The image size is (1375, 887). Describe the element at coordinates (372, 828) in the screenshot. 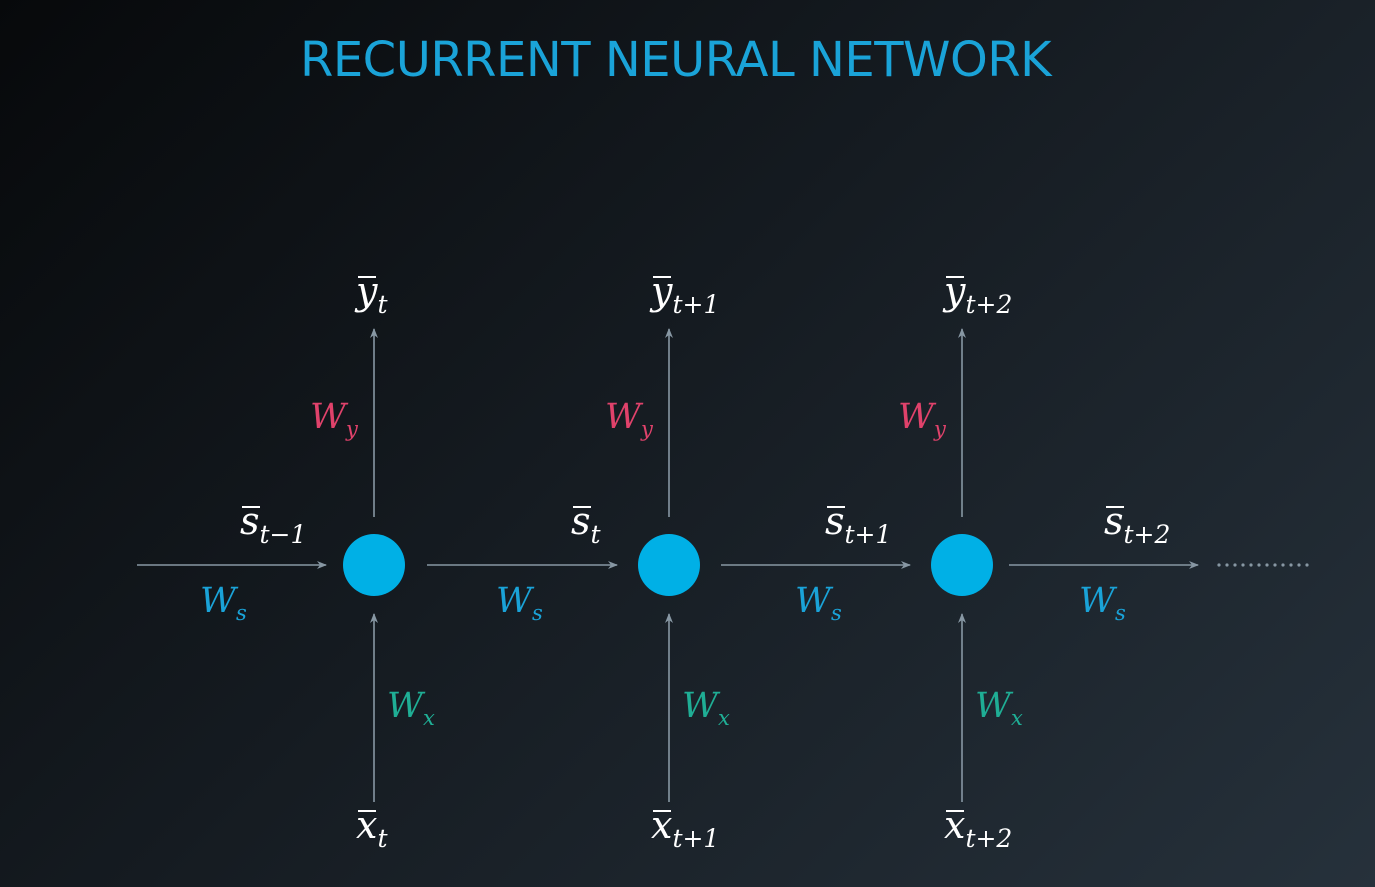

I see `input-label-0: xt` at that location.